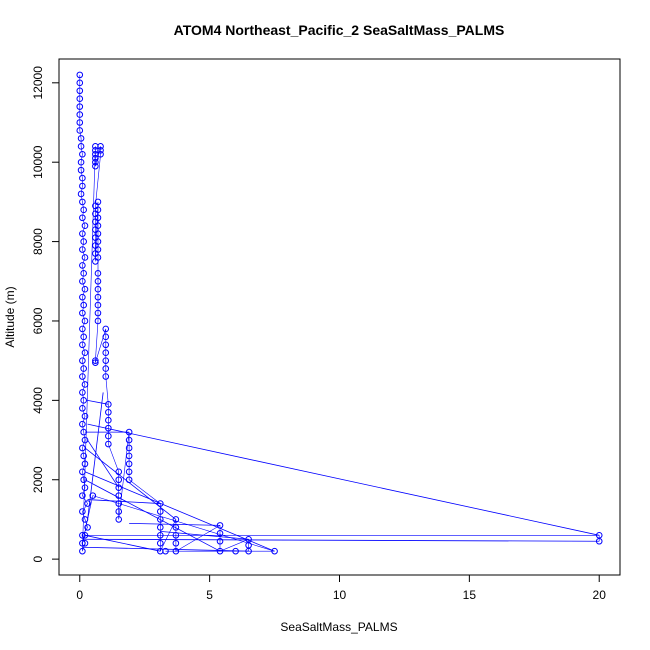 This screenshot has width=650, height=650. What do you see at coordinates (341, 588) in the screenshot?
I see `x-axis: 0 5 10 15 20` at bounding box center [341, 588].